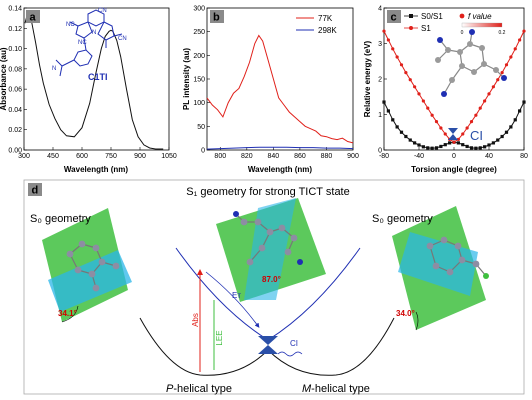 This screenshot has height=400, width=532. Describe the element at coordinates (102, 11) in the screenshot. I see `atom-label-2: CN` at that location.